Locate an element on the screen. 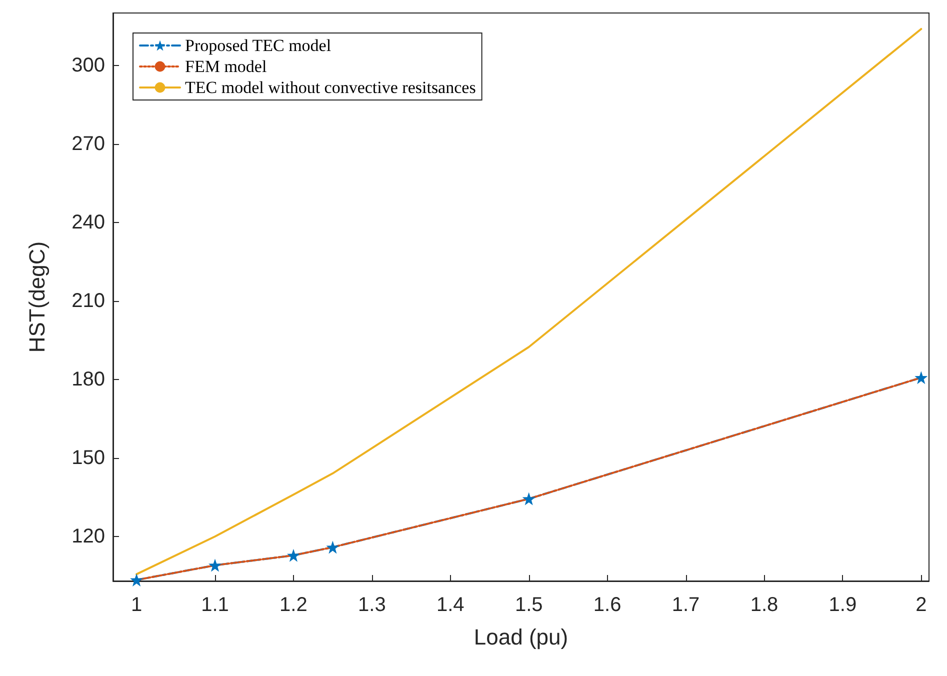 This screenshot has height=676, width=947. x-axis-title: Load (pu) is located at coordinates (521, 637).